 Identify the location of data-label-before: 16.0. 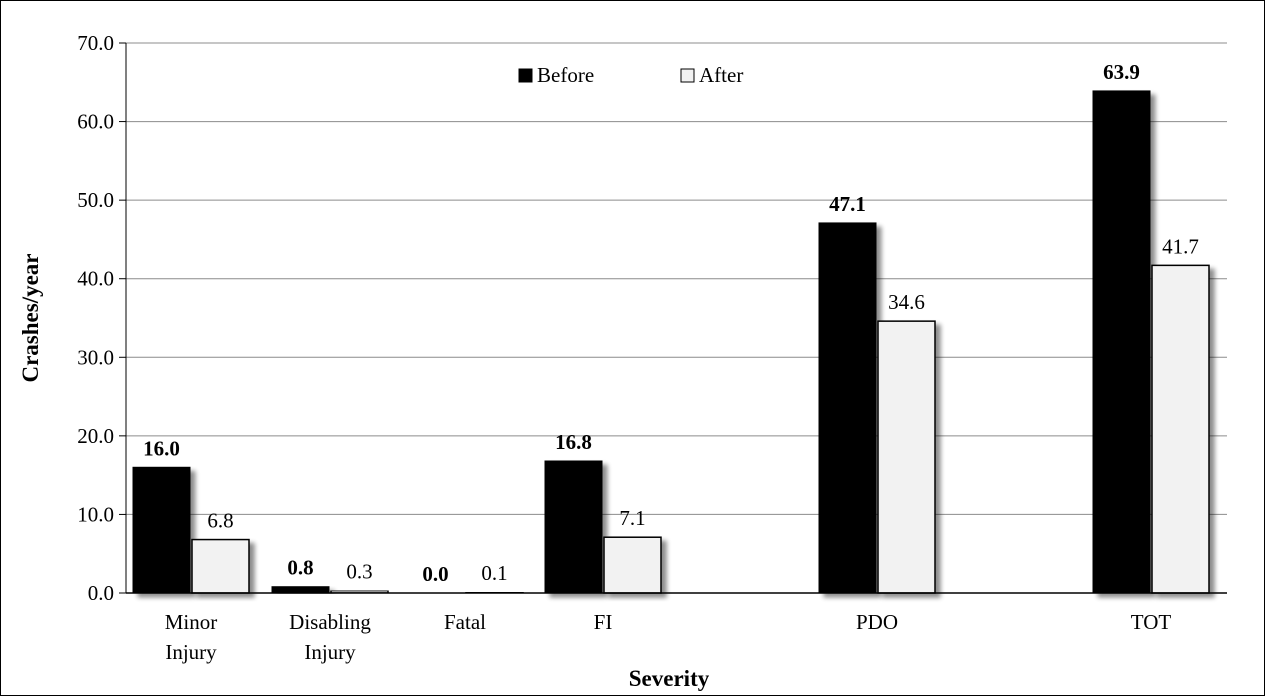
(161, 448).